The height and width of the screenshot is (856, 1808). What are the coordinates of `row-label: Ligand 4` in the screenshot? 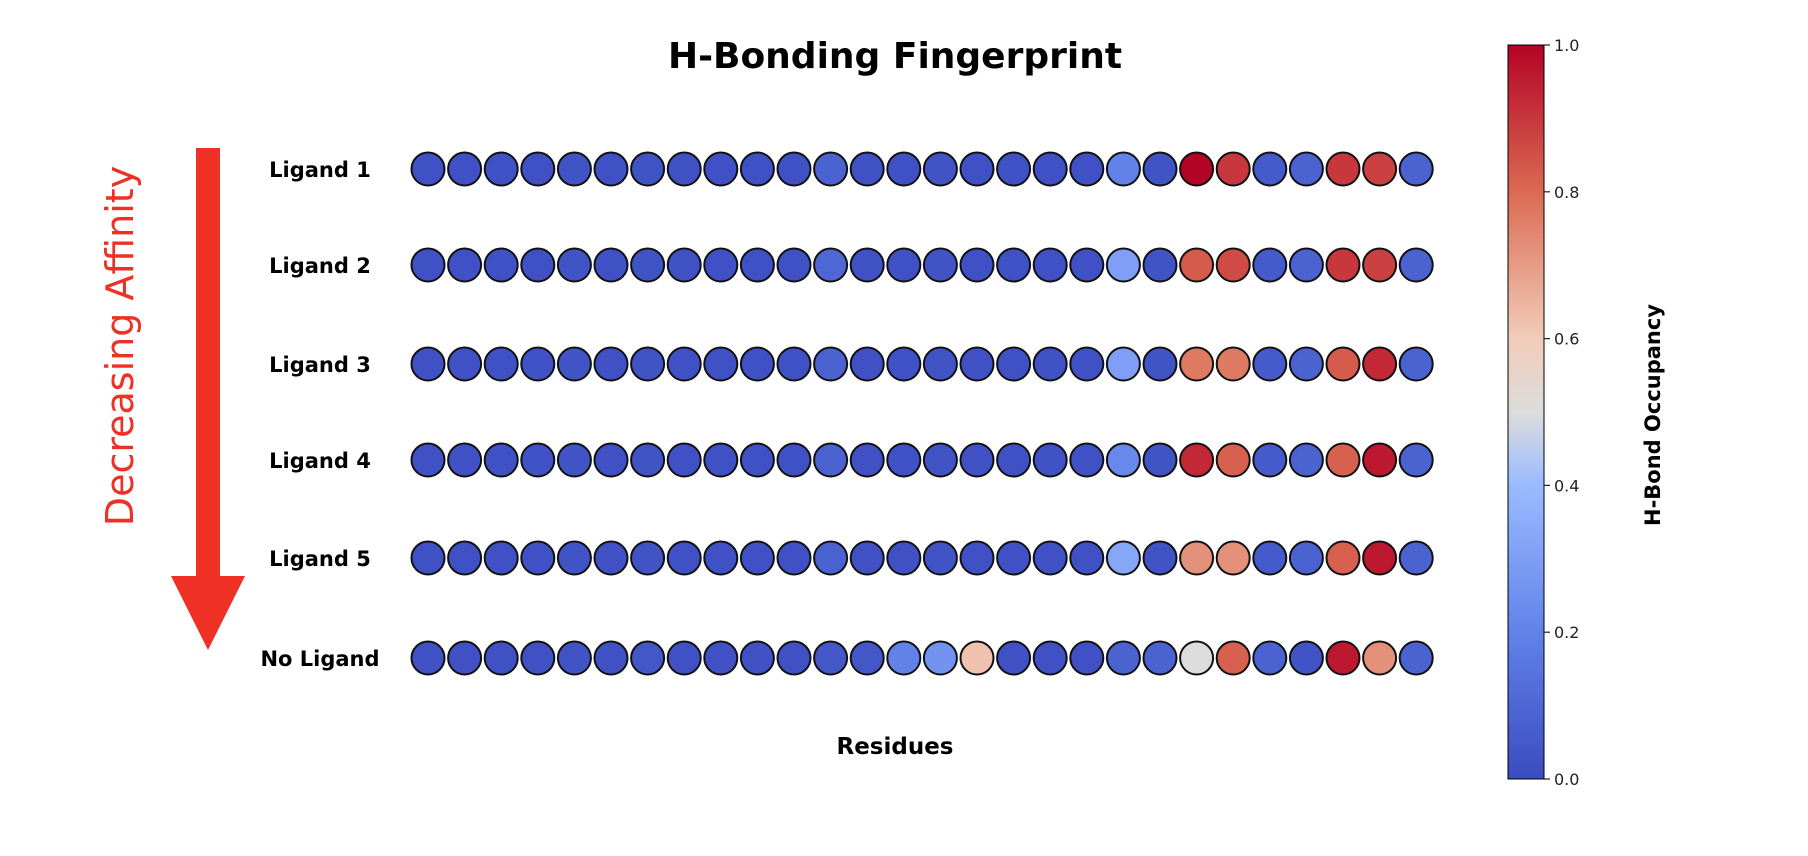 It's located at (320, 461).